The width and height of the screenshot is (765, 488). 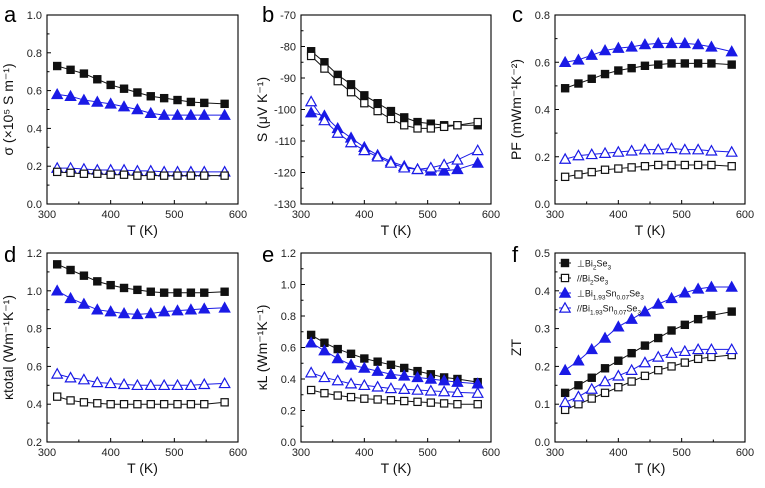 I want to click on legend-marker, so click(x=565, y=292).